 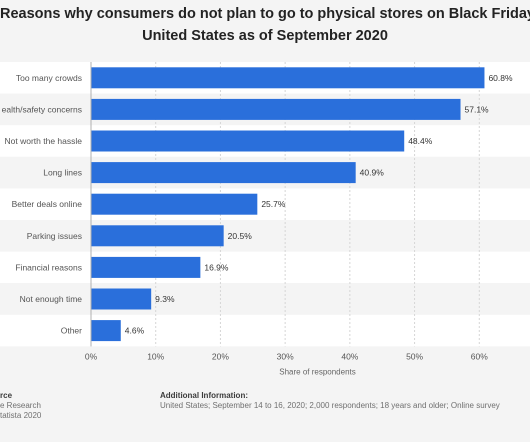 I want to click on source-block: rce e Research tatista 2020, so click(x=20, y=406).